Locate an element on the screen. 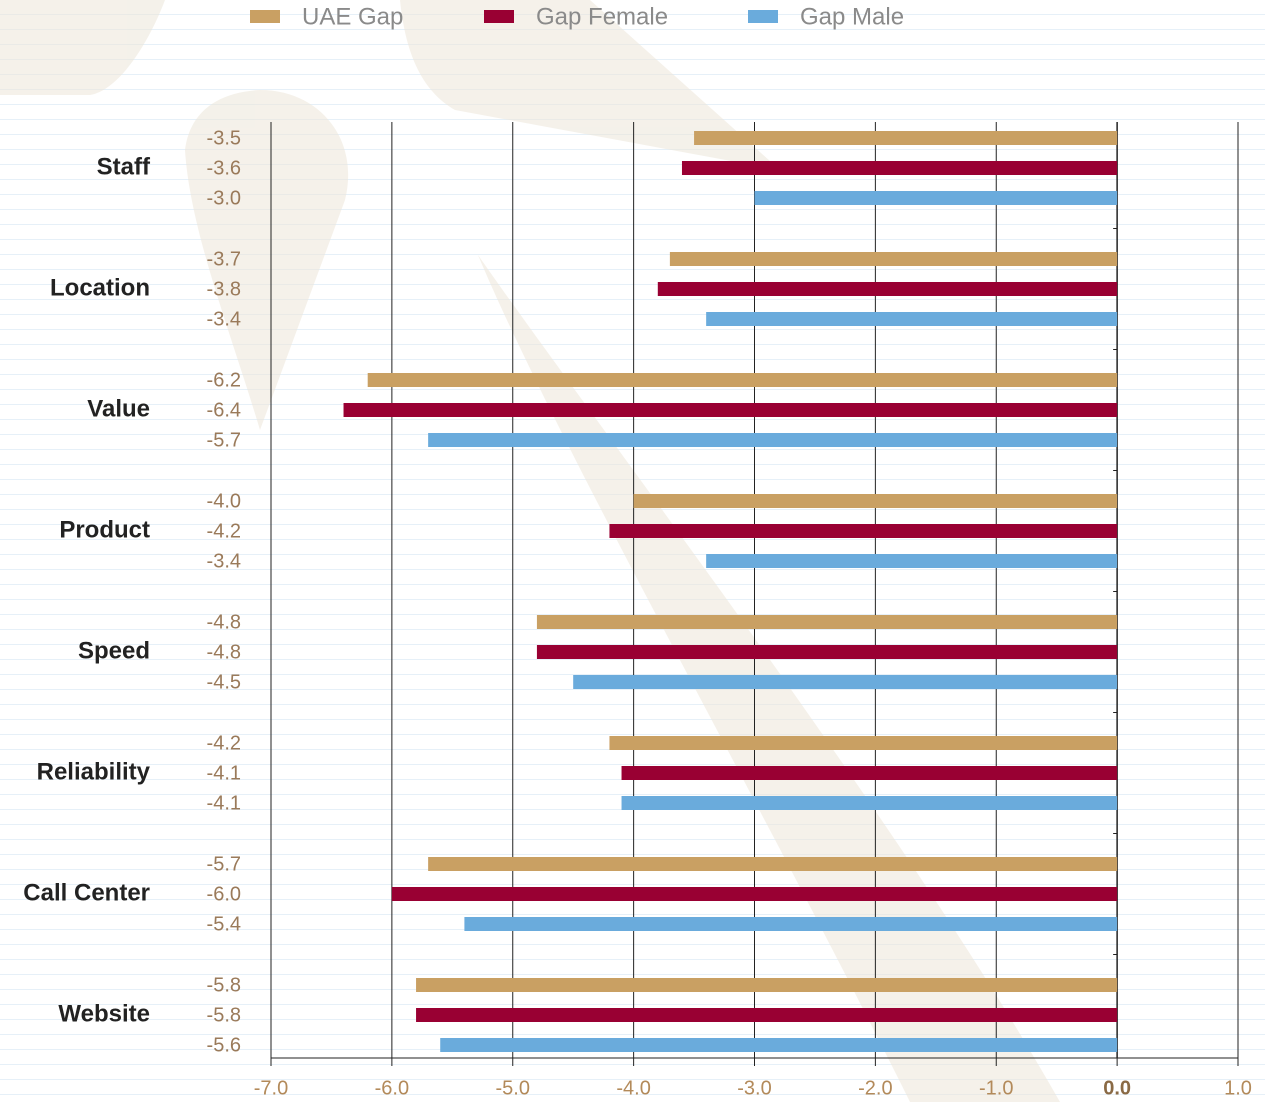  legend-label: Gap Male is located at coordinates (852, 16).